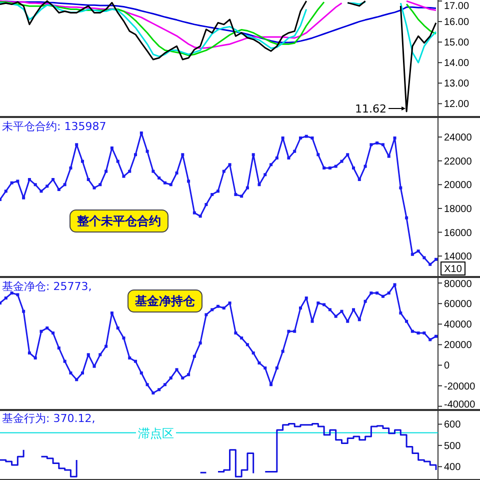 The height and width of the screenshot is (480, 480). What do you see at coordinates (458, 257) in the screenshot?
I see `y-tick-label: 14000` at bounding box center [458, 257].